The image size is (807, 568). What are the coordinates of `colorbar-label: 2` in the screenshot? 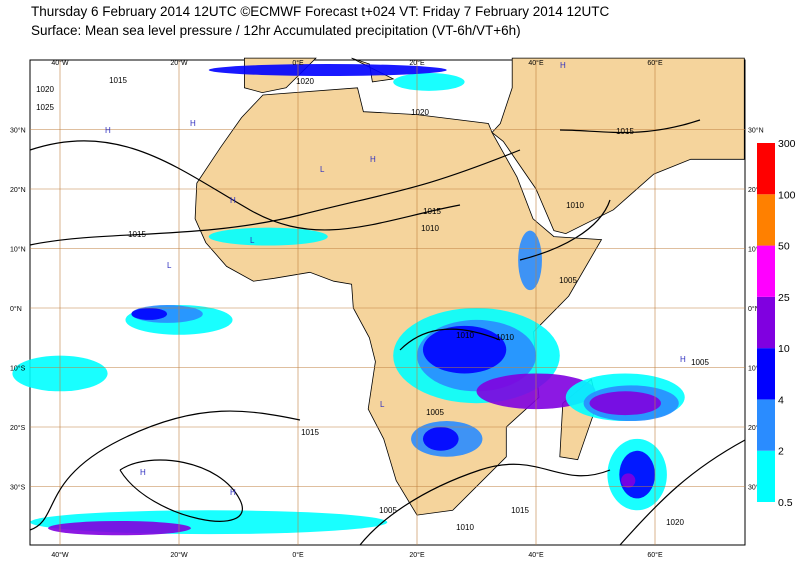 It's located at (781, 452).